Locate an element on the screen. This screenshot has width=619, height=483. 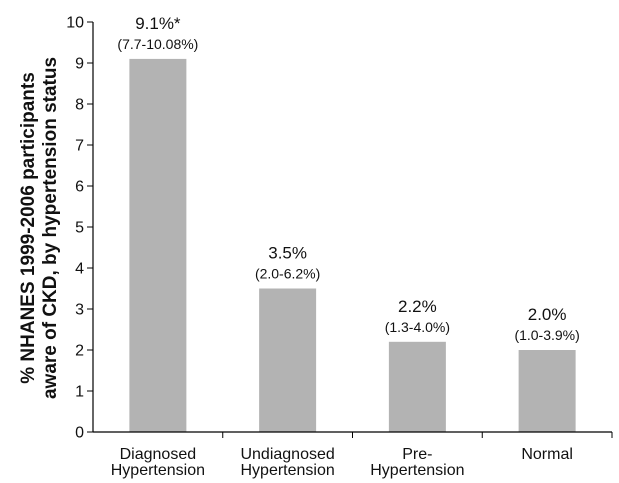
x-tick-label: Normal is located at coordinates (547, 454).